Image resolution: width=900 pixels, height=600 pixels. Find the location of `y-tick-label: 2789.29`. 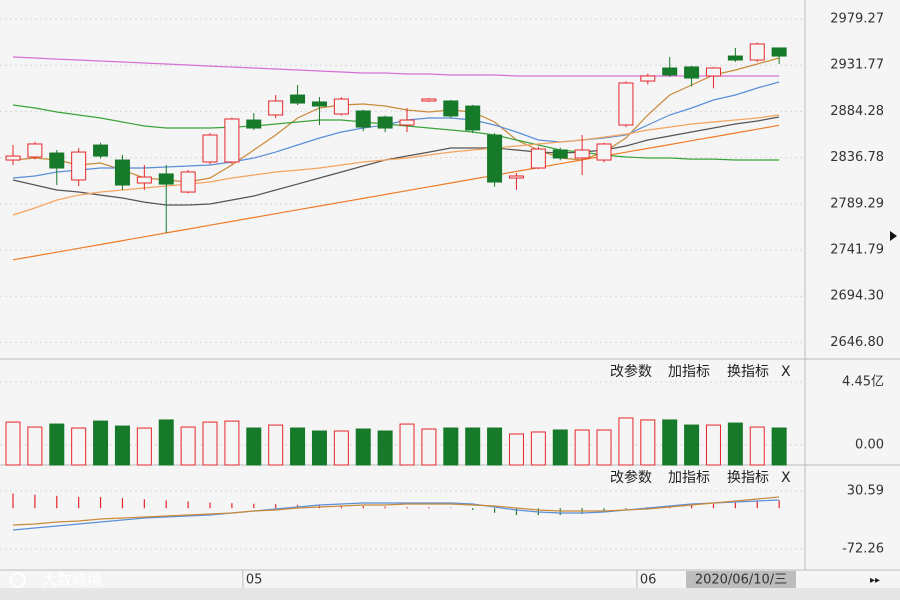

y-tick-label: 2789.29 is located at coordinates (857, 203).